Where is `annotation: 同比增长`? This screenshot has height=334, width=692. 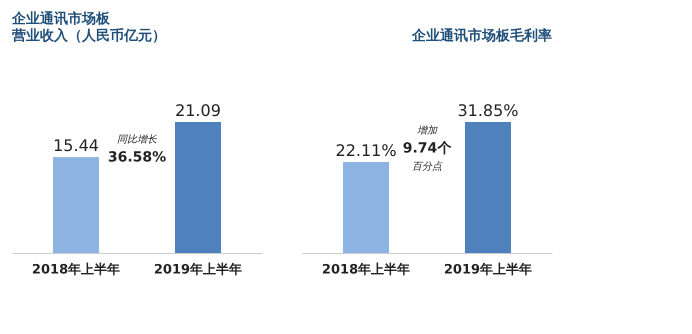
annotation: 同比增长 is located at coordinates (137, 140).